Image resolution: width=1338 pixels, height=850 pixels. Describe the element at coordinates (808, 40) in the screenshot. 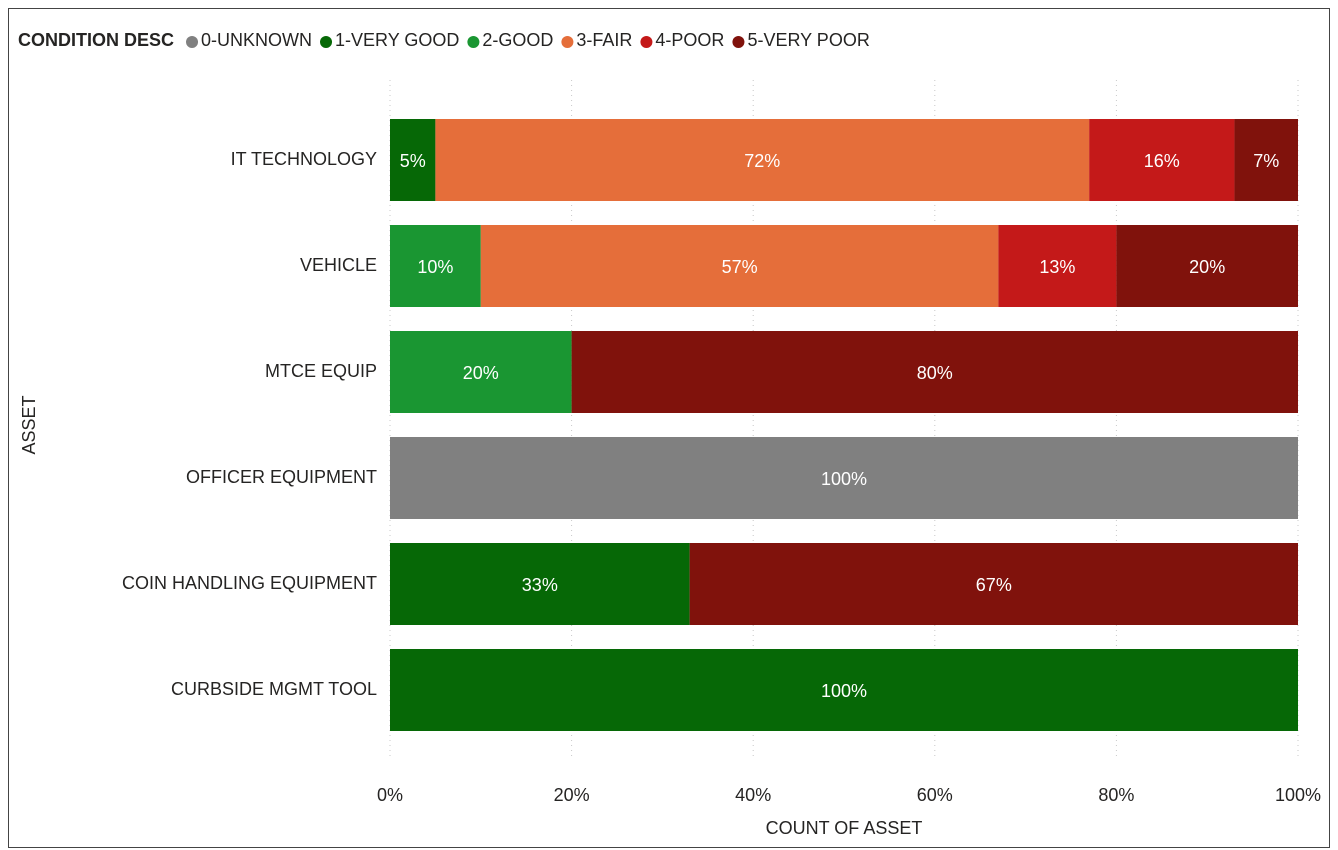

I see `legend-label: 5-VERY POOR` at that location.